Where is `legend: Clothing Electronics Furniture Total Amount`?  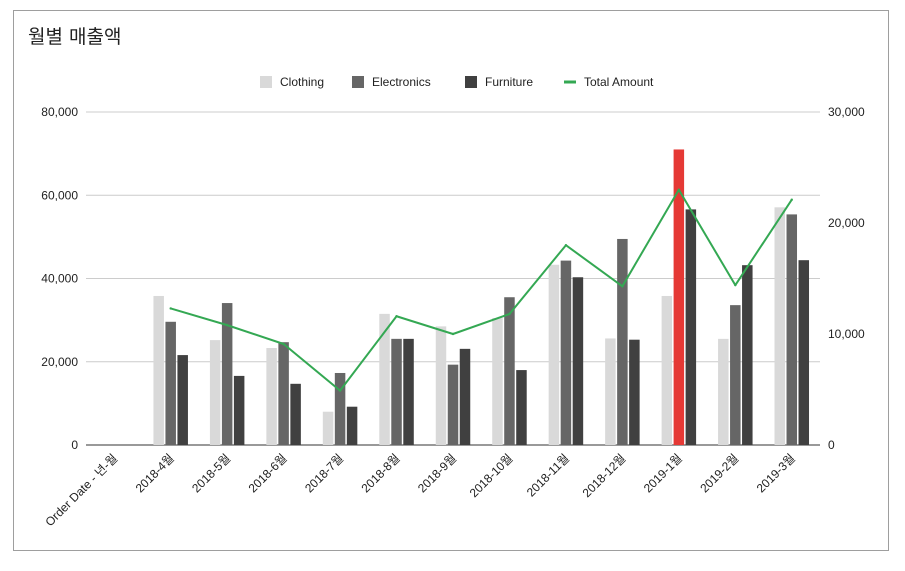
legend: Clothing Electronics Furniture Total Amount is located at coordinates (457, 82).